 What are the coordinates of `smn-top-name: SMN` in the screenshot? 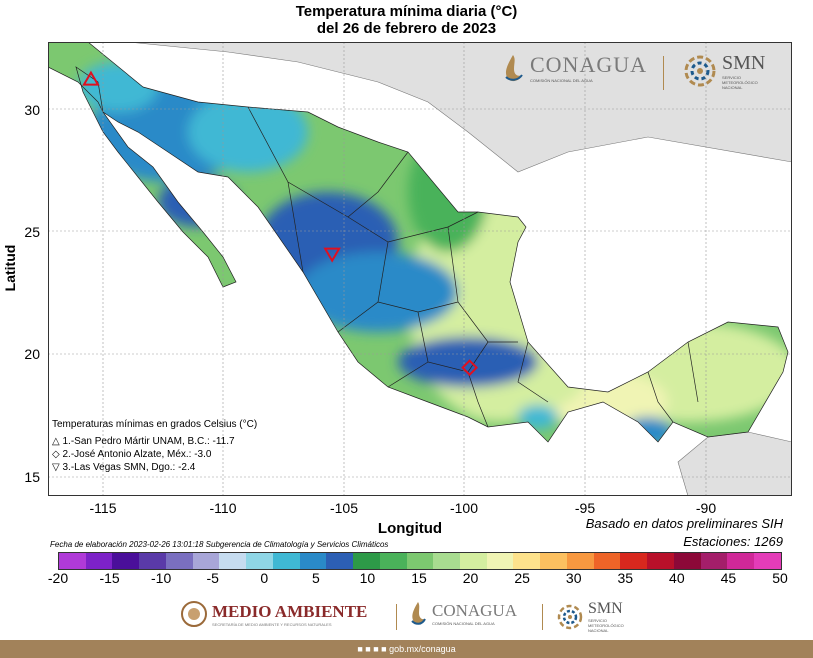 It's located at (744, 63).